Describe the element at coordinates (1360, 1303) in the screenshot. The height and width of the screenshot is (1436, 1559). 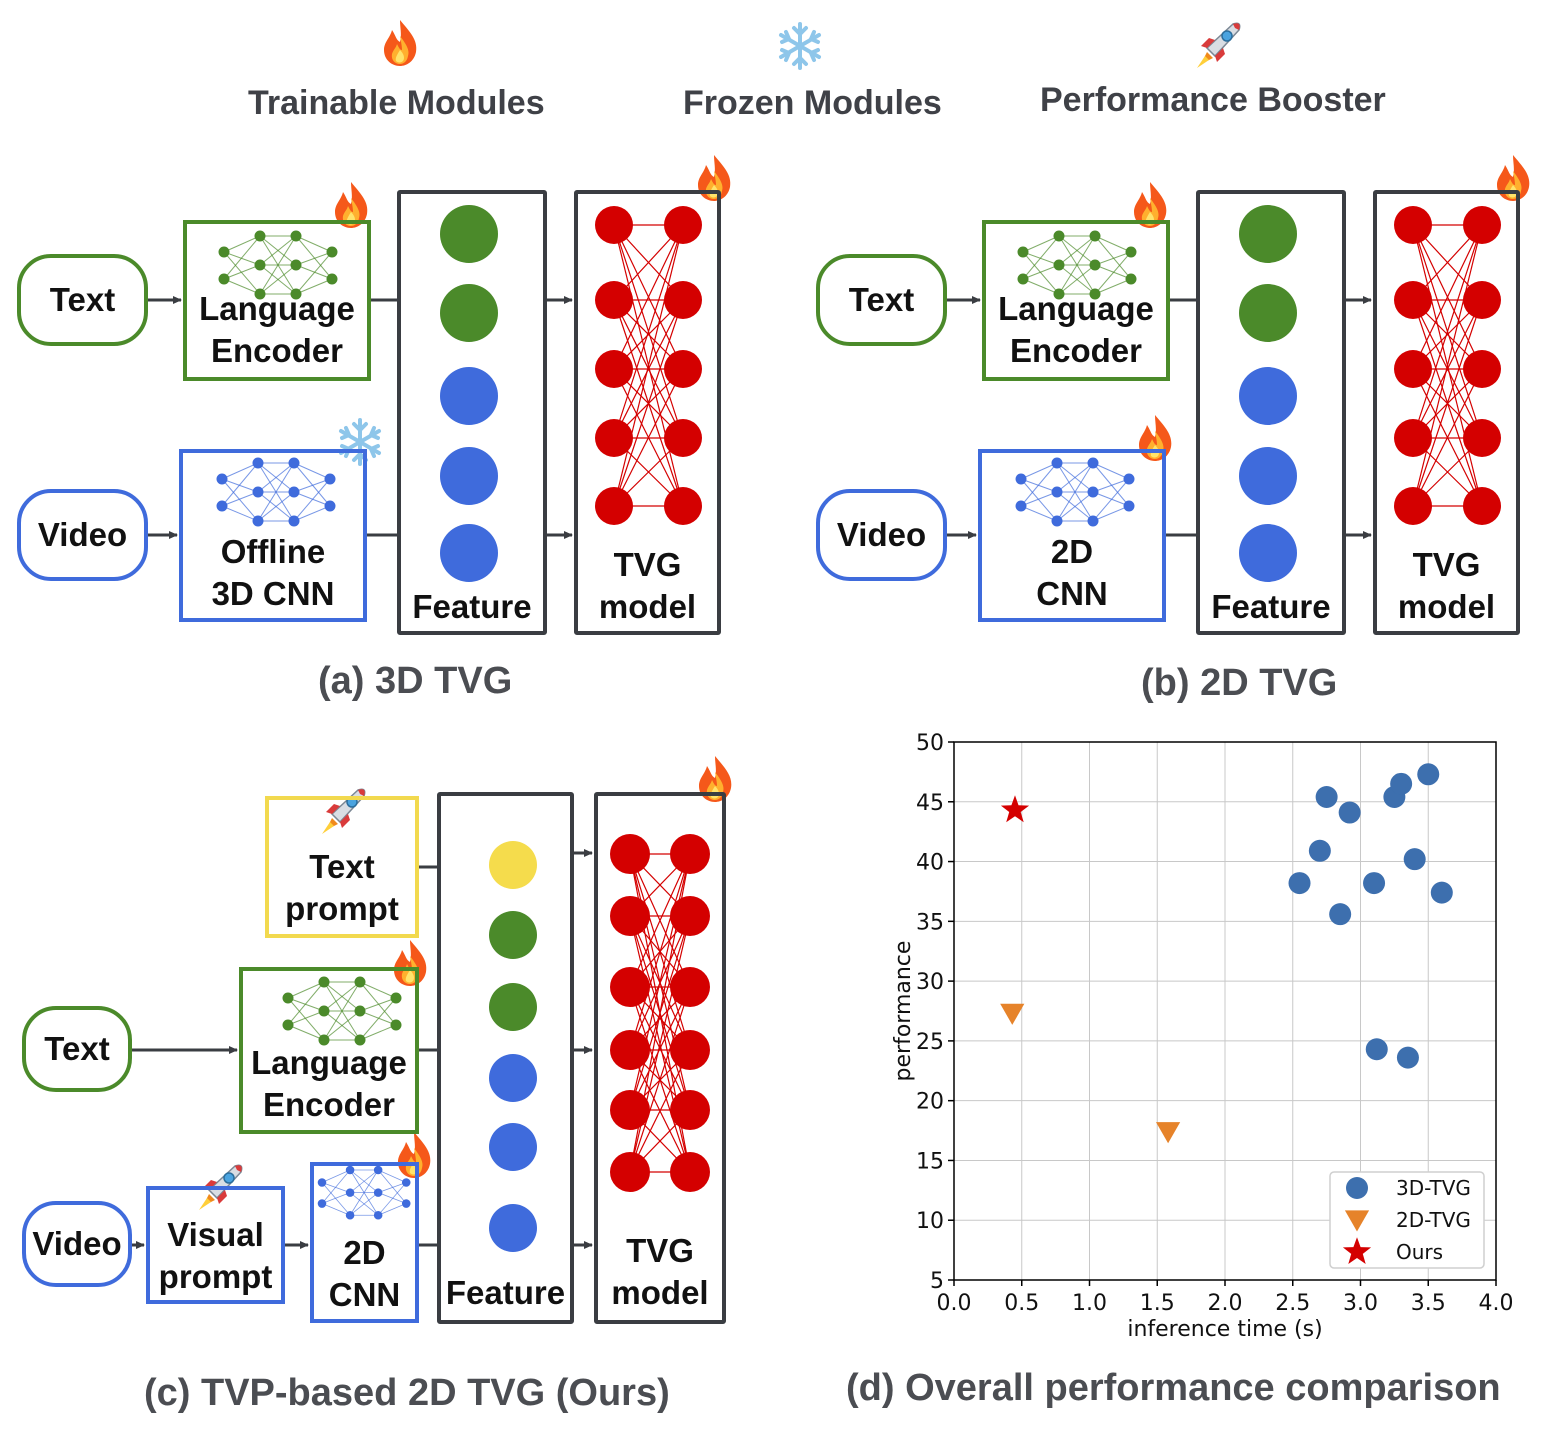
I see `x-tick-label: 3.0` at that location.